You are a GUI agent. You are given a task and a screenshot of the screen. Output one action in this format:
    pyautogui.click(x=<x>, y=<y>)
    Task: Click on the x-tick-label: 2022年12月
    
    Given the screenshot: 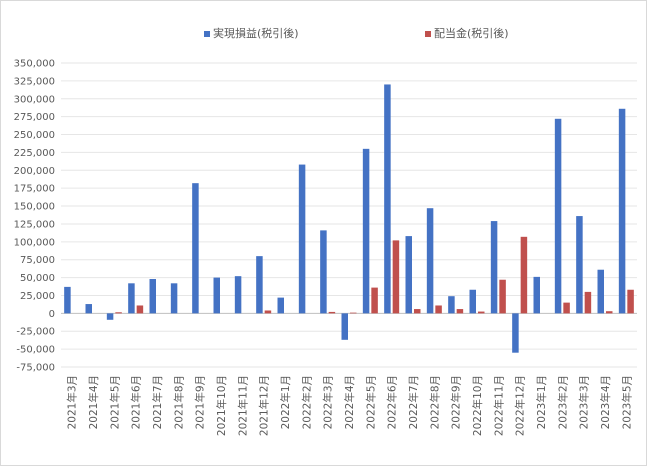 What is the action you would take?
    pyautogui.click(x=520, y=405)
    